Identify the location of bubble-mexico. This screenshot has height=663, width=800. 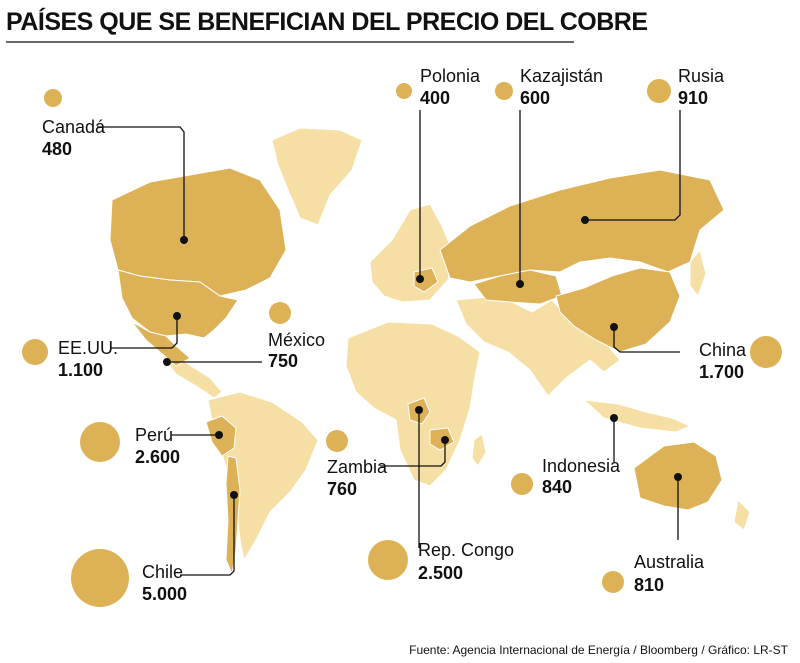
(280, 313).